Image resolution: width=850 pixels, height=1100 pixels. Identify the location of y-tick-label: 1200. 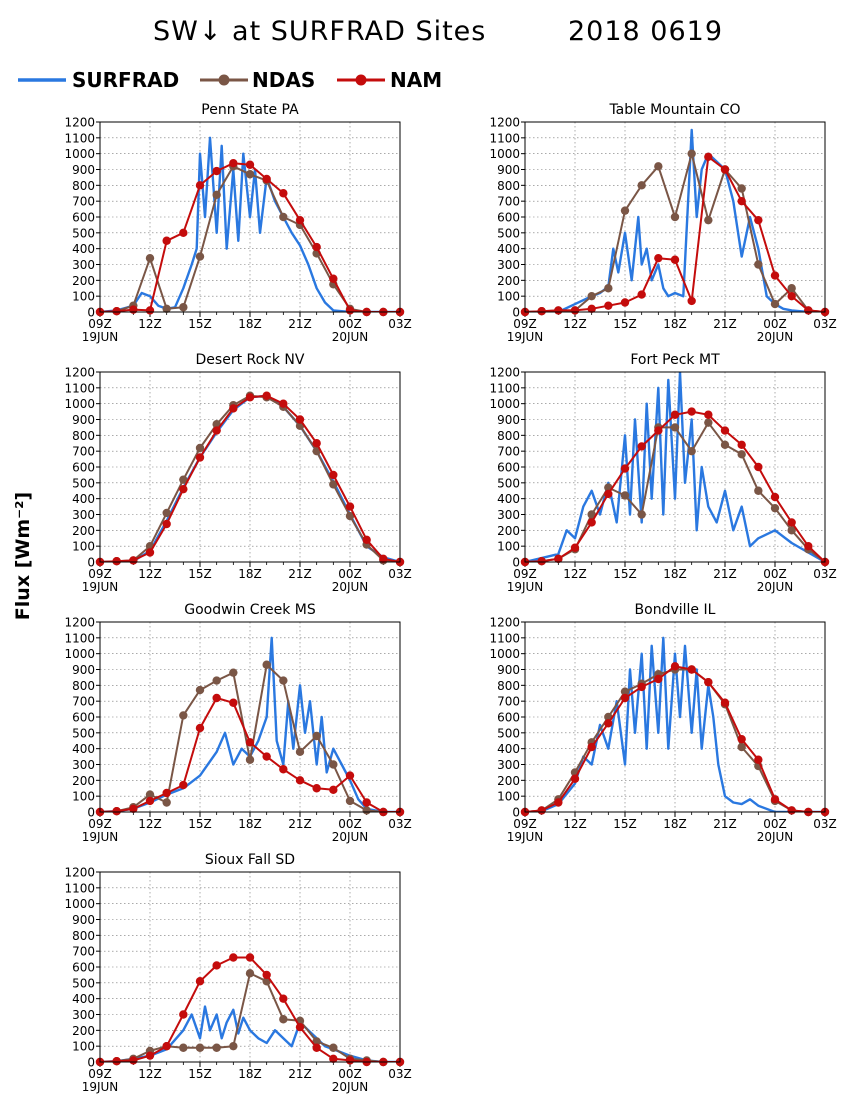
(79, 123).